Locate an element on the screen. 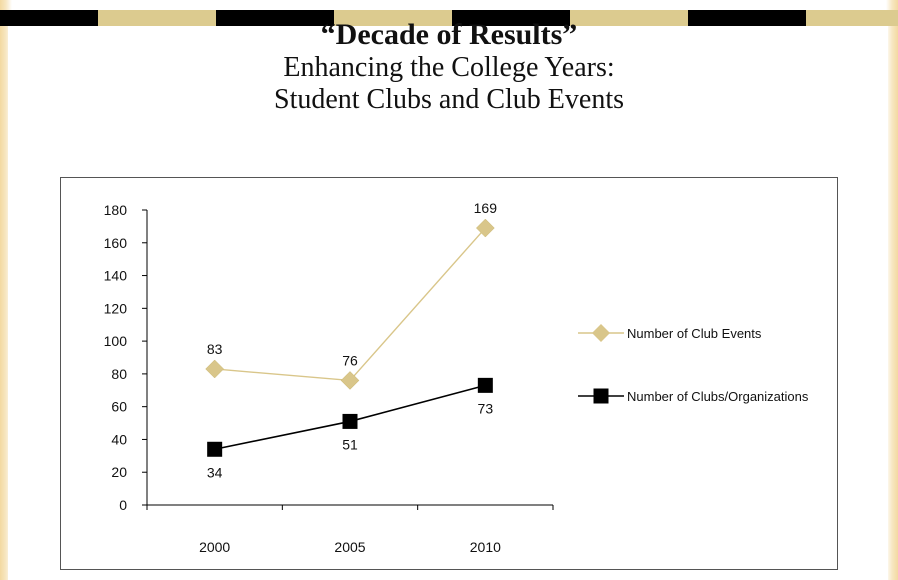  x-tick-label: 2005 is located at coordinates (349, 547).